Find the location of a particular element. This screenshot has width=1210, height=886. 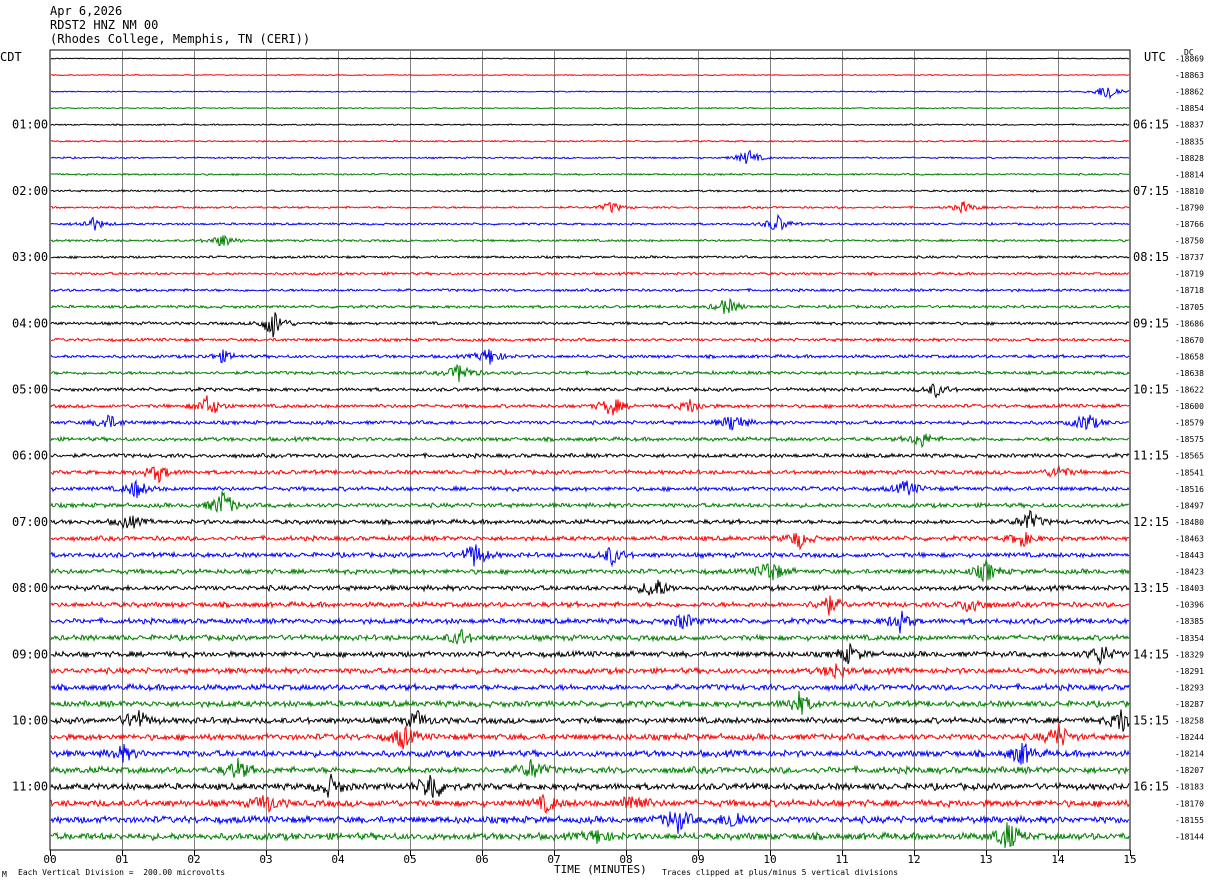

trace-offset-label: -18258 is located at coordinates (1189, 721).